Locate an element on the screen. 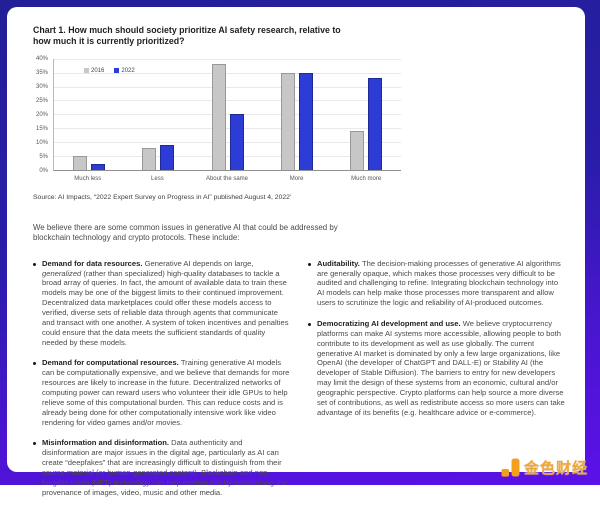  jinse-logo-icon is located at coordinates (510, 467).